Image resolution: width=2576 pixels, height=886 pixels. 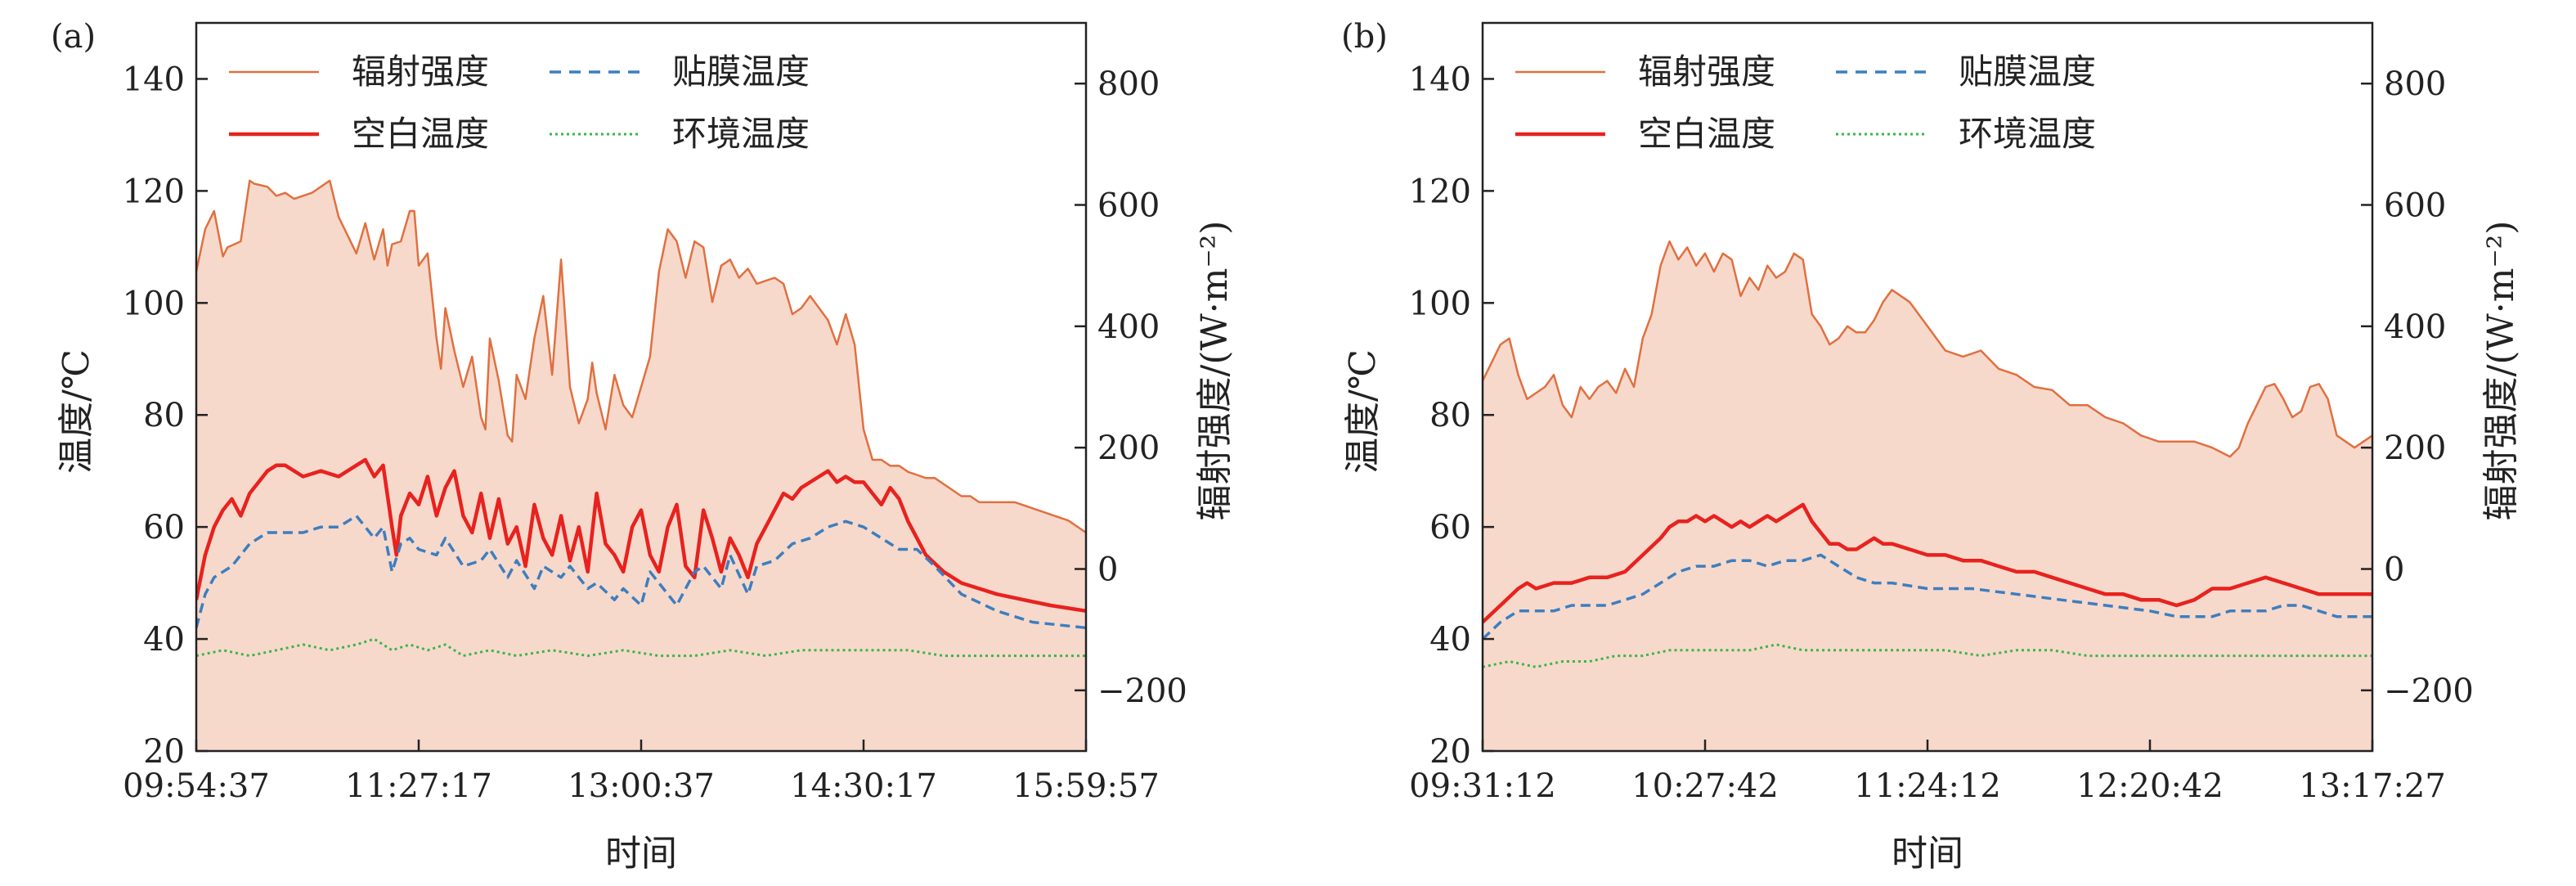 What do you see at coordinates (863, 786) in the screenshot?
I see `x-tick-label: 14:30:17` at bounding box center [863, 786].